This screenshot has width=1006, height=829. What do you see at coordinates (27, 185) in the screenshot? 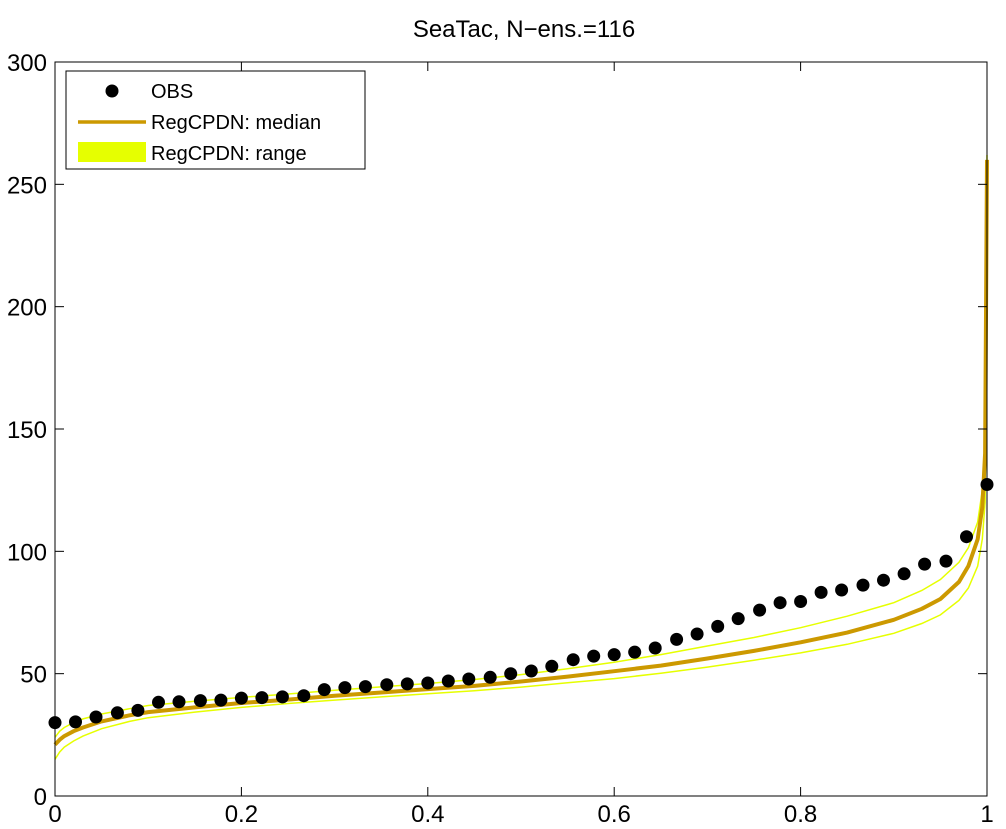
I see `y-tick-label: 250` at bounding box center [27, 185].